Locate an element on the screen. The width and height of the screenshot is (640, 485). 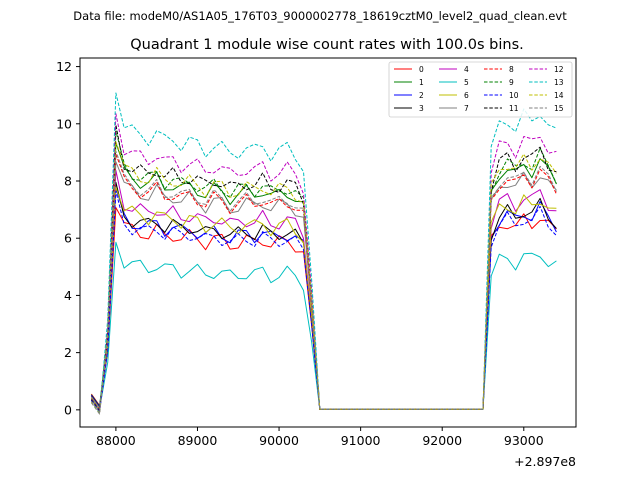
y-tick-label: 4 is located at coordinates (68, 295).